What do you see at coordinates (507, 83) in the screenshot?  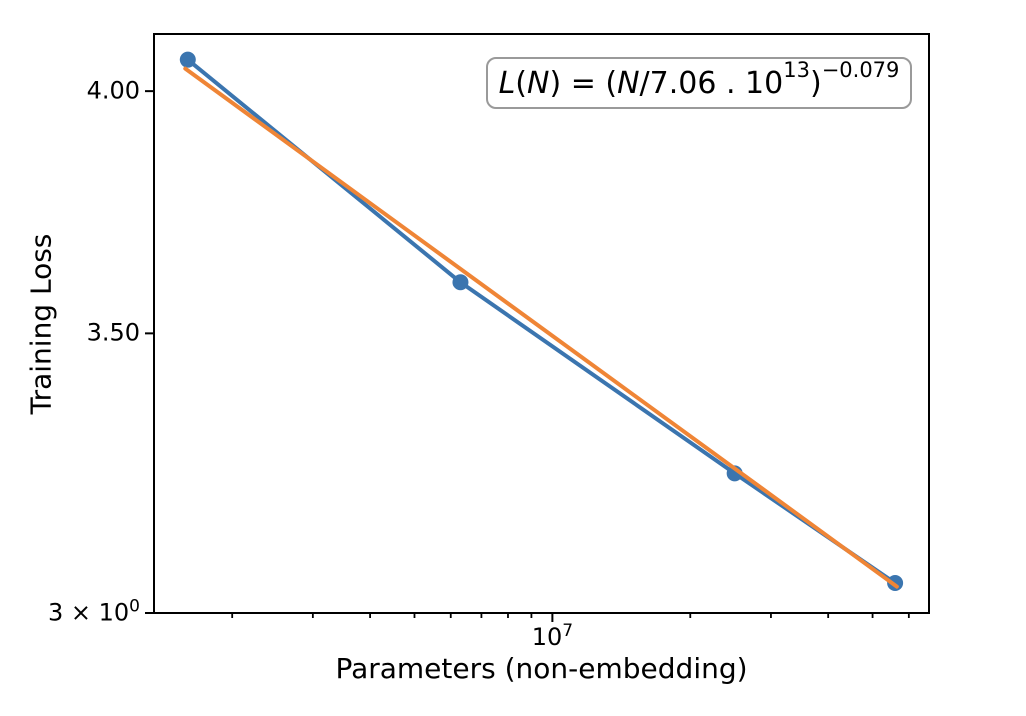 I see `equation-fragment: L` at bounding box center [507, 83].